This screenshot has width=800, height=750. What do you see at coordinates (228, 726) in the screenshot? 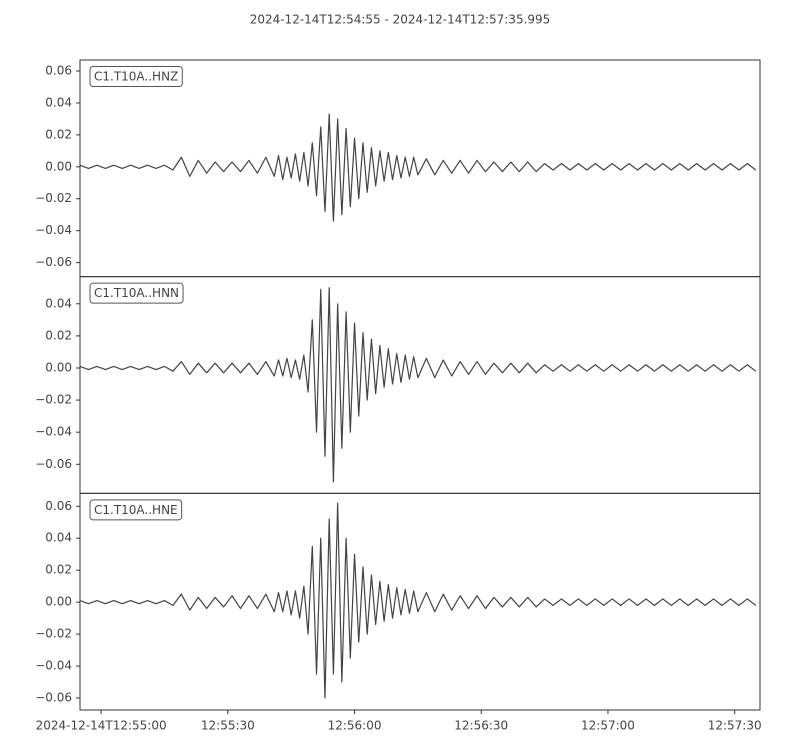
I see `x-tick-label: 12:55:30` at bounding box center [228, 726].